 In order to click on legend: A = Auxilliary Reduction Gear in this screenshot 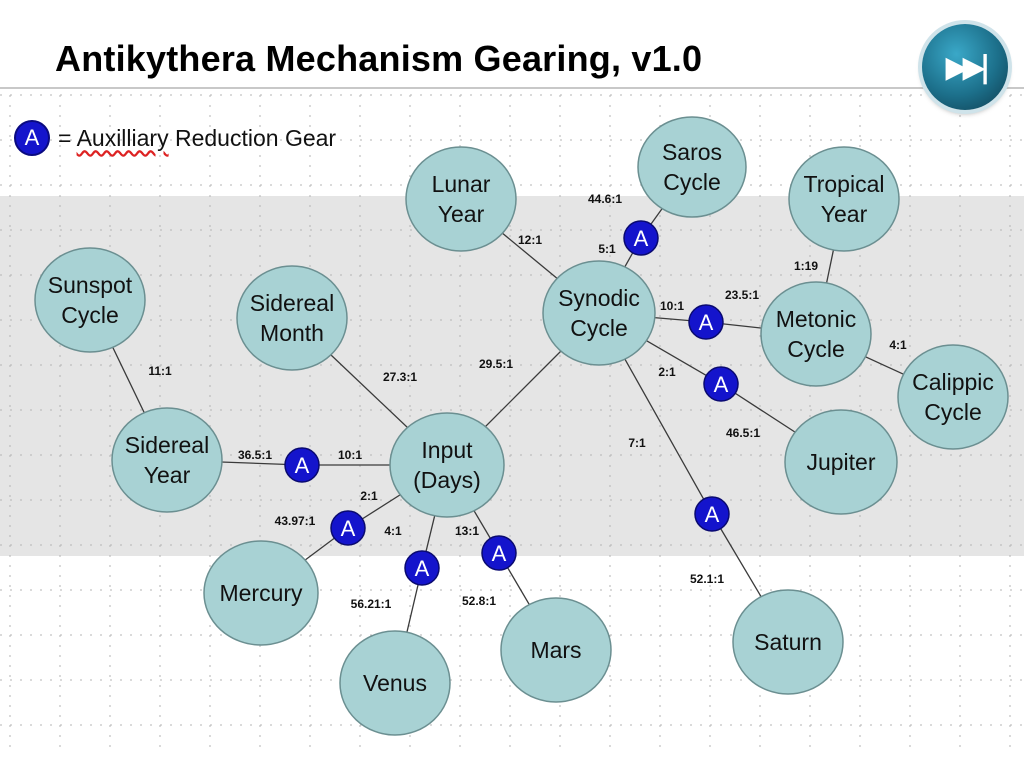, I will do `click(175, 138)`.